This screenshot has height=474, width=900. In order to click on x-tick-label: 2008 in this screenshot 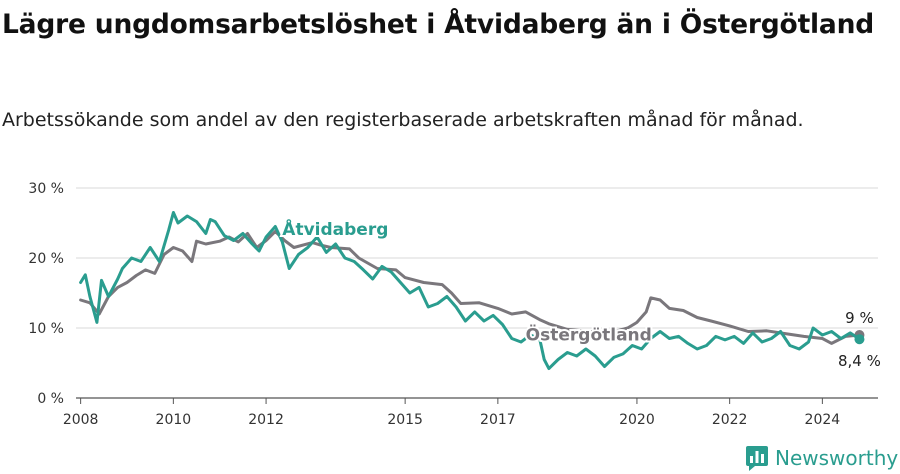, I will do `click(81, 420)`.